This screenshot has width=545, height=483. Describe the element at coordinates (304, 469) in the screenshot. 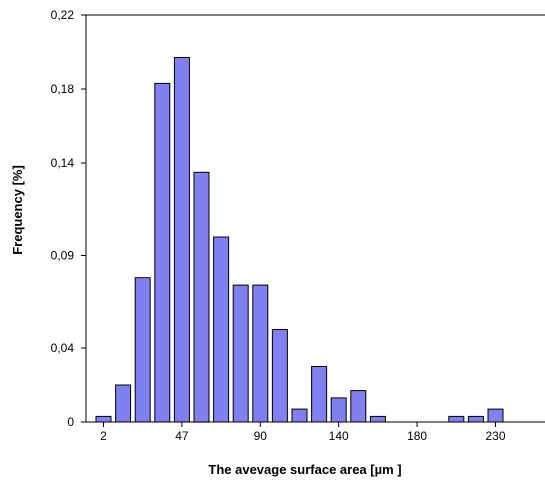

I see `x-axis-title: The avevage surface area [µm ]` at that location.